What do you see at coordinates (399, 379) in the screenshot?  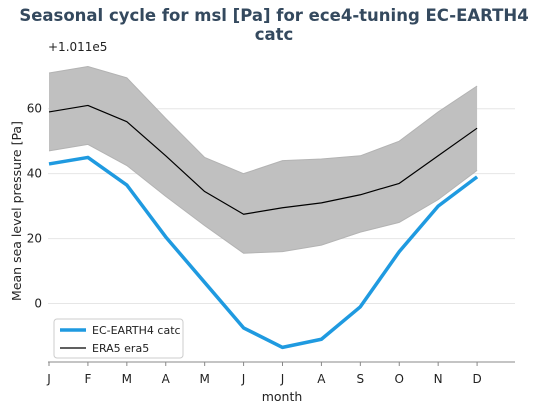 I see `x-tick-label: O` at bounding box center [399, 379].